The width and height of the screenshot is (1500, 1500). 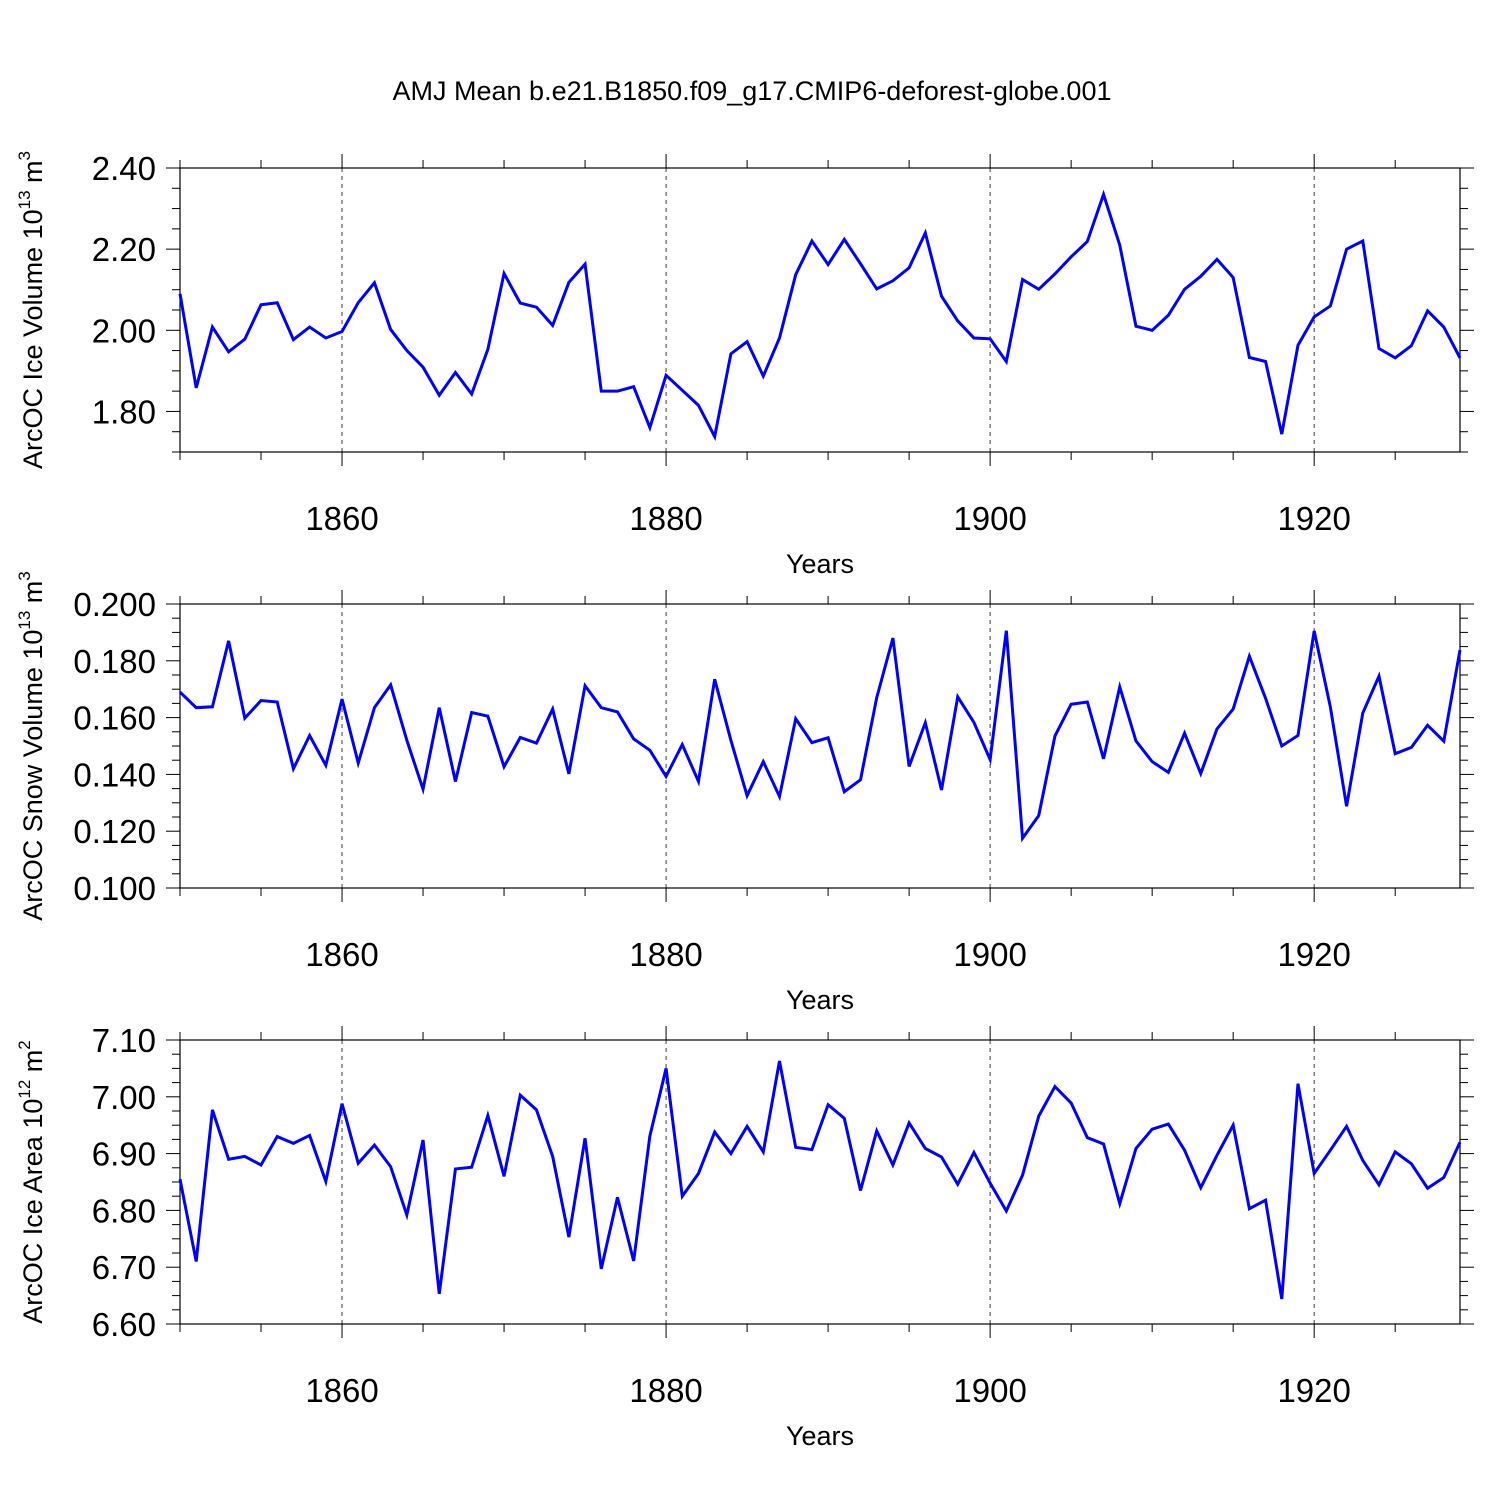 I want to click on y-tick-label: 2.40, so click(x=124, y=168).